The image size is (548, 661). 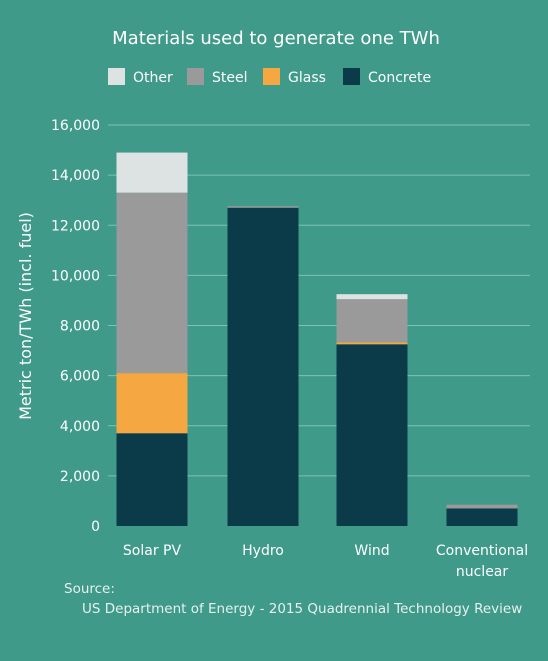 What do you see at coordinates (230, 78) in the screenshot?
I see `legend-label-steel: Steel` at bounding box center [230, 78].